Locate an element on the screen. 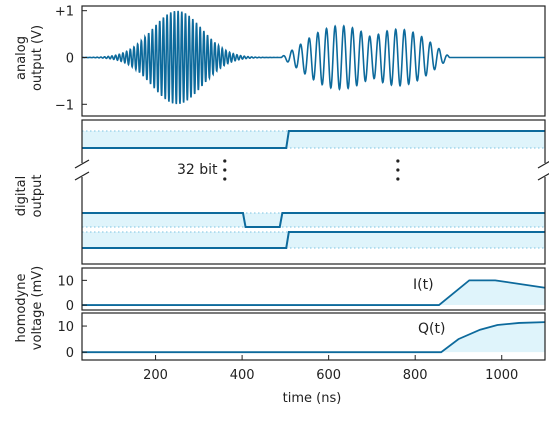 Image resolution: width=549 pixels, height=421 pixels. homodyne-ylabel-line1: homodyne is located at coordinates (21, 308).